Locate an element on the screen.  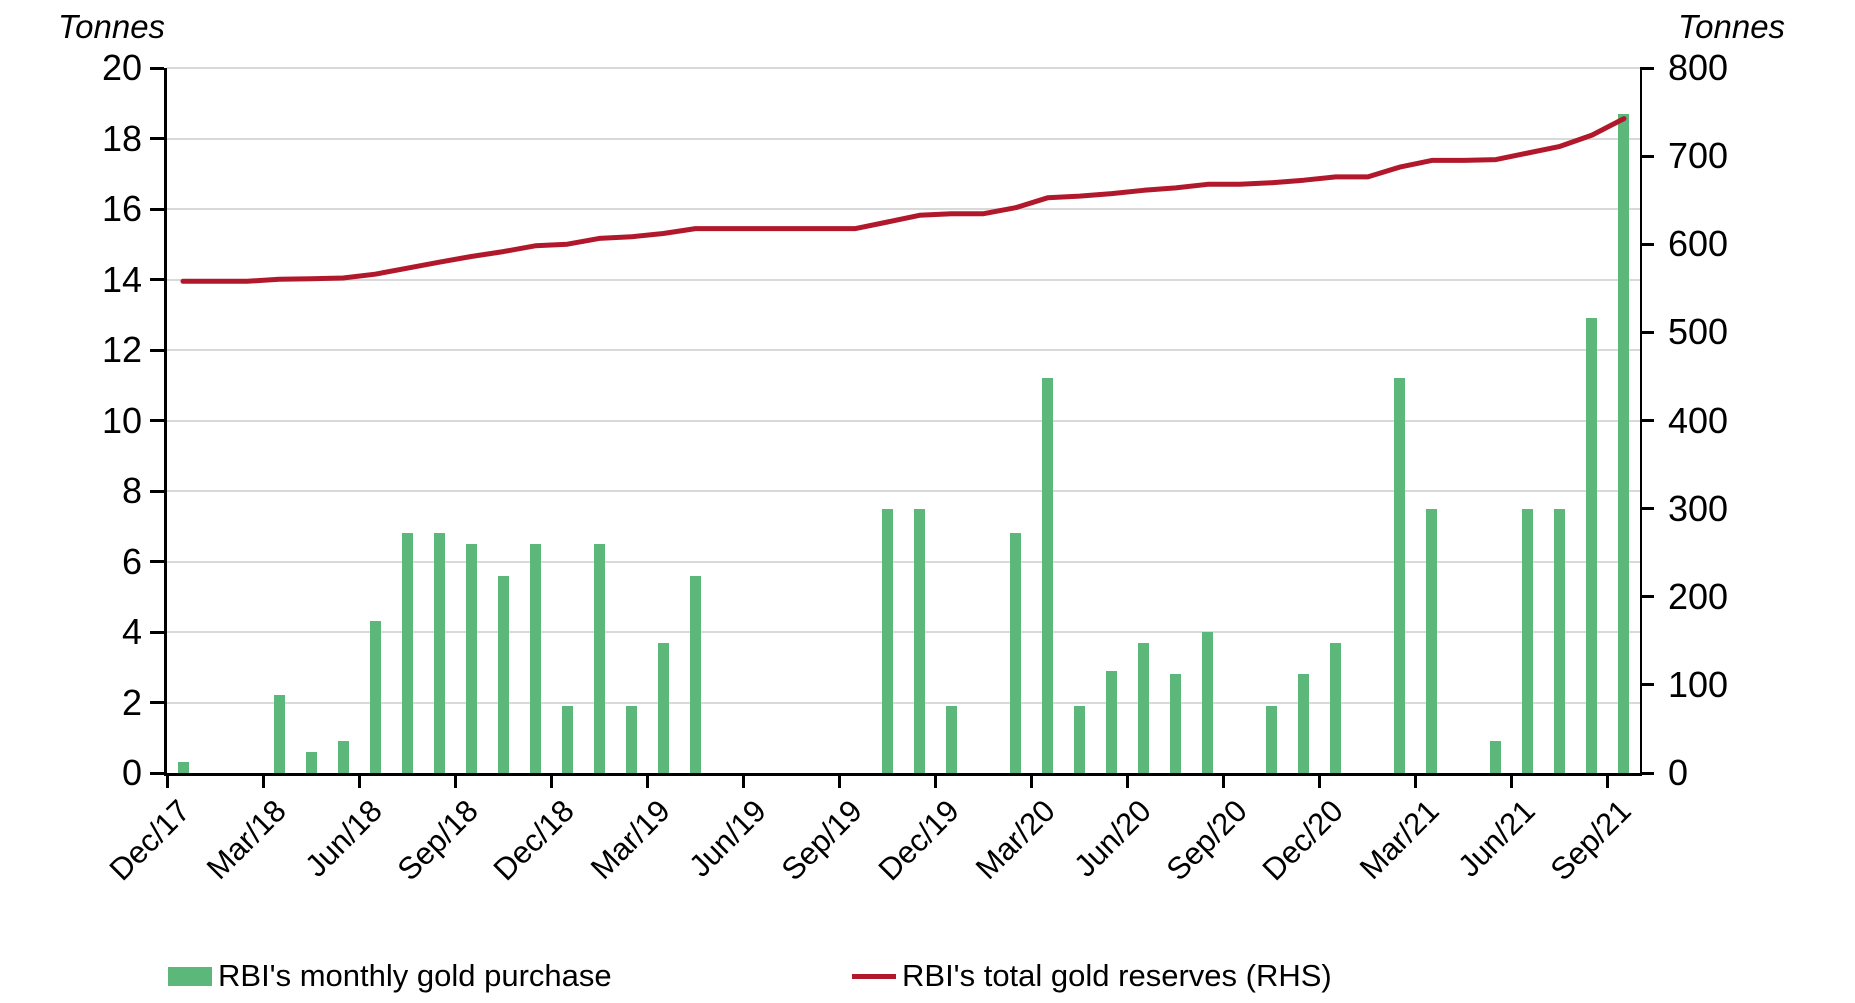
left-axis-tick-label: 0 is located at coordinates (131, 772).